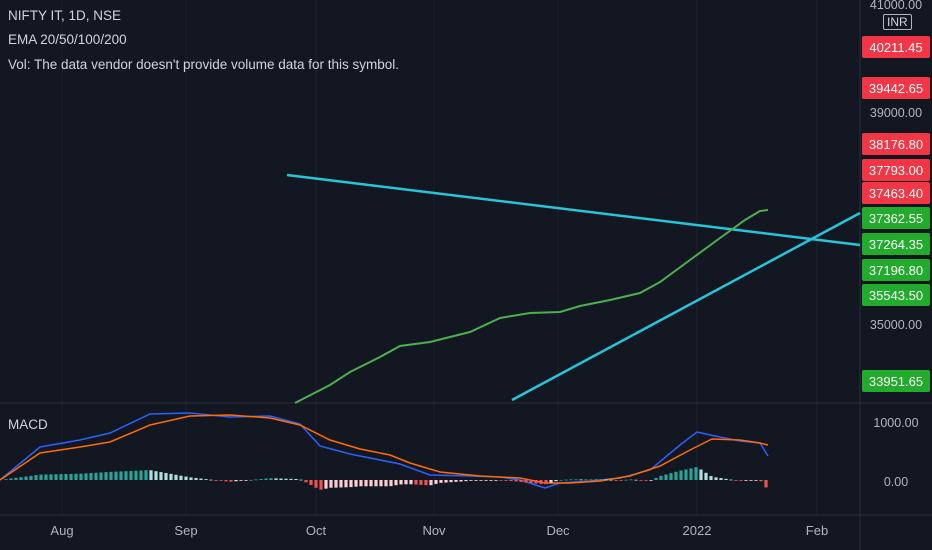 The height and width of the screenshot is (550, 932). What do you see at coordinates (896, 270) in the screenshot?
I see `price-level-label-7: 37196.80` at bounding box center [896, 270].